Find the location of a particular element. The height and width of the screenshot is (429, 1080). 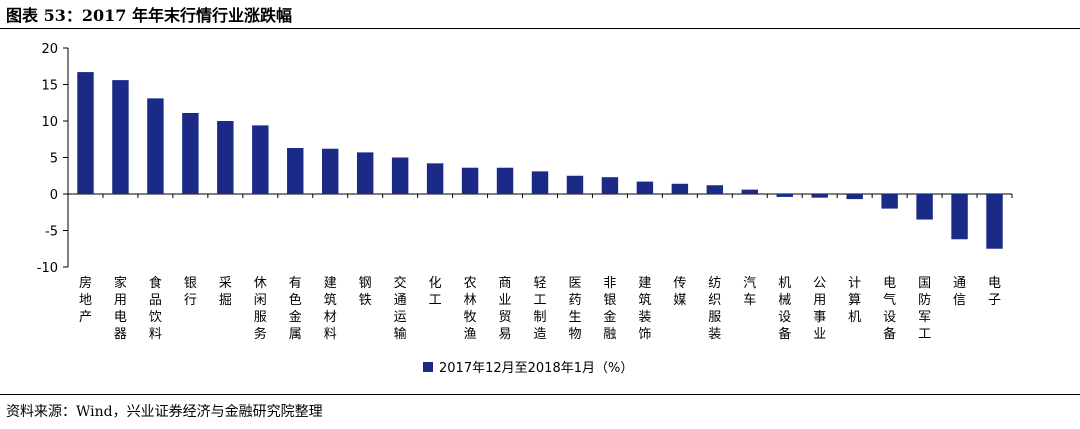

category-label: 电子 is located at coordinates (994, 292).